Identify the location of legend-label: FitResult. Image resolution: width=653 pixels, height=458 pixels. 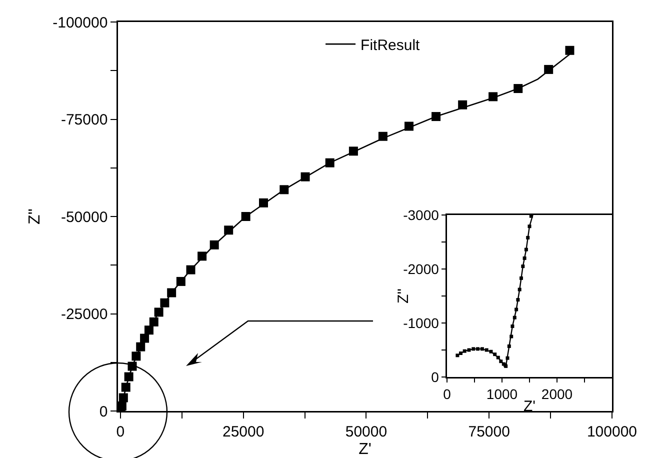
(390, 45).